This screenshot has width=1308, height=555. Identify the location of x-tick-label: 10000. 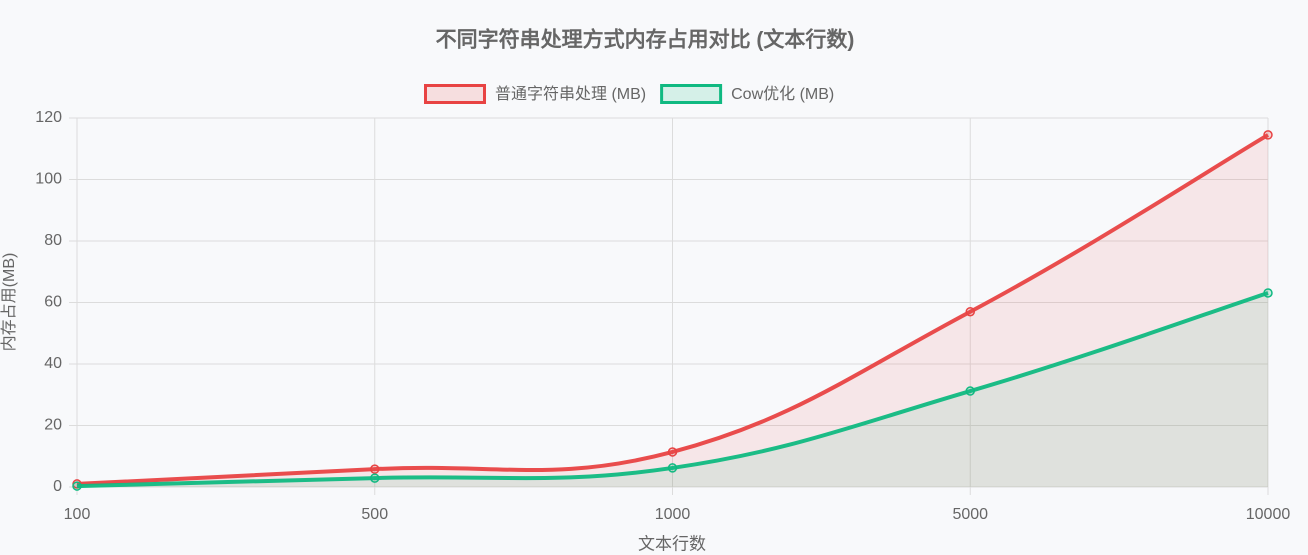
(1268, 514).